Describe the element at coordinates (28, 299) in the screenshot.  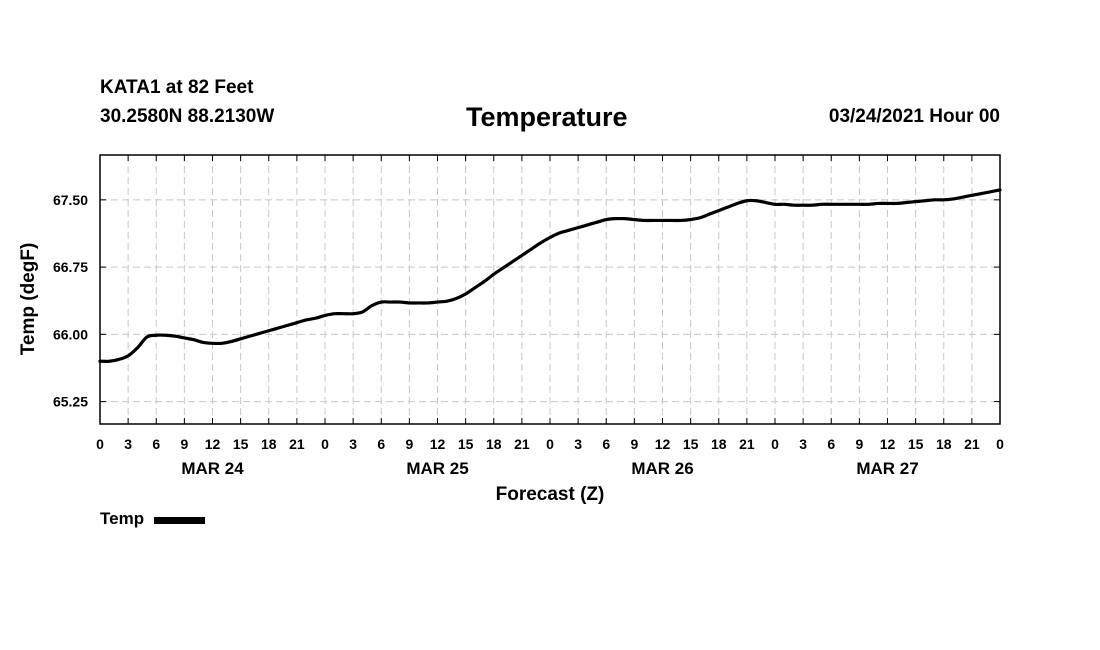
I see `y-axis-title: Temp (degF)` at that location.